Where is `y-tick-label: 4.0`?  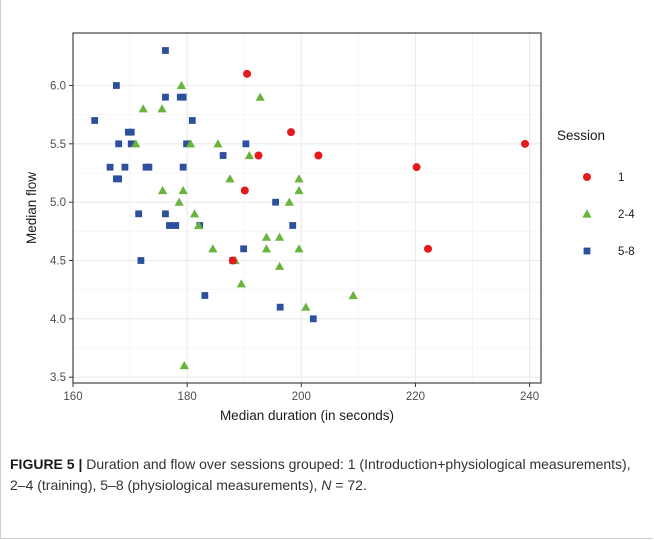 y-tick-label: 4.0 is located at coordinates (58, 320).